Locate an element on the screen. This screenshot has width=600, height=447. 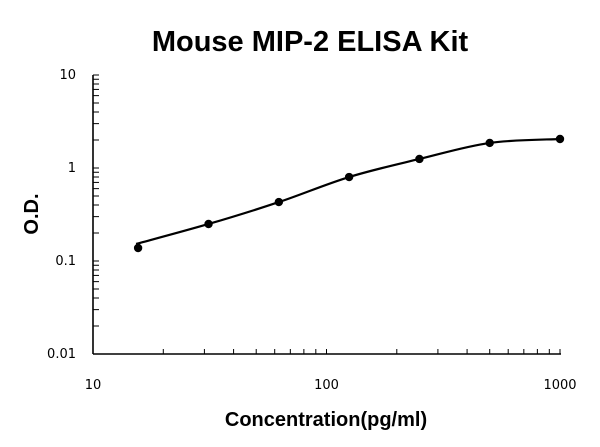
chart-title: Mouse MIP-2 ELISA Kit is located at coordinates (310, 42).